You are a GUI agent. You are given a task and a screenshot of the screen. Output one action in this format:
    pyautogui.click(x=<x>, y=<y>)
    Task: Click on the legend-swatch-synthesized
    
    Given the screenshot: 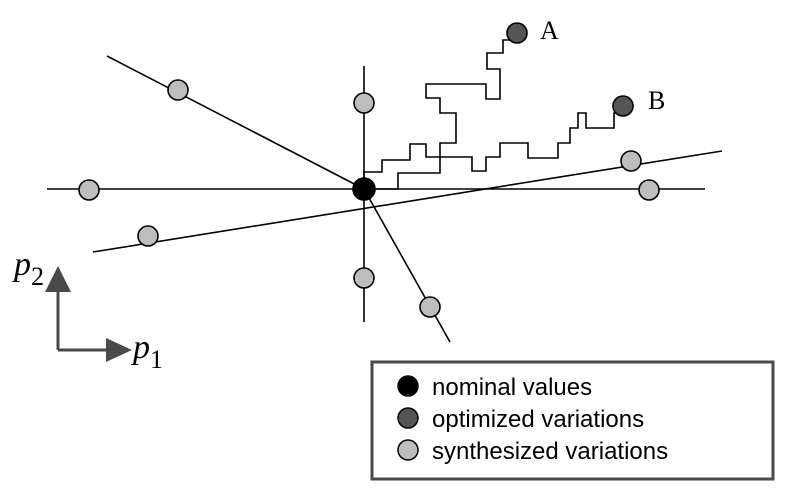 What is the action you would take?
    pyautogui.click(x=408, y=450)
    